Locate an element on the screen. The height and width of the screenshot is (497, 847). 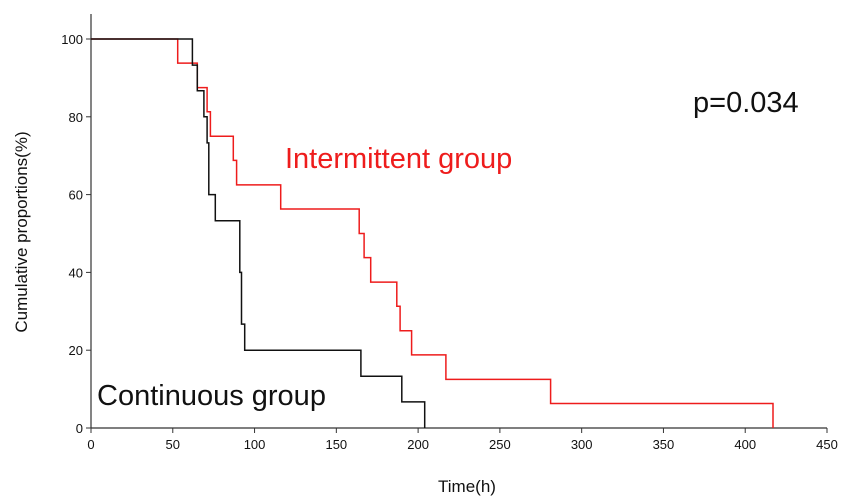
intermittent-group-label: Intermittent group is located at coordinates (398, 159).